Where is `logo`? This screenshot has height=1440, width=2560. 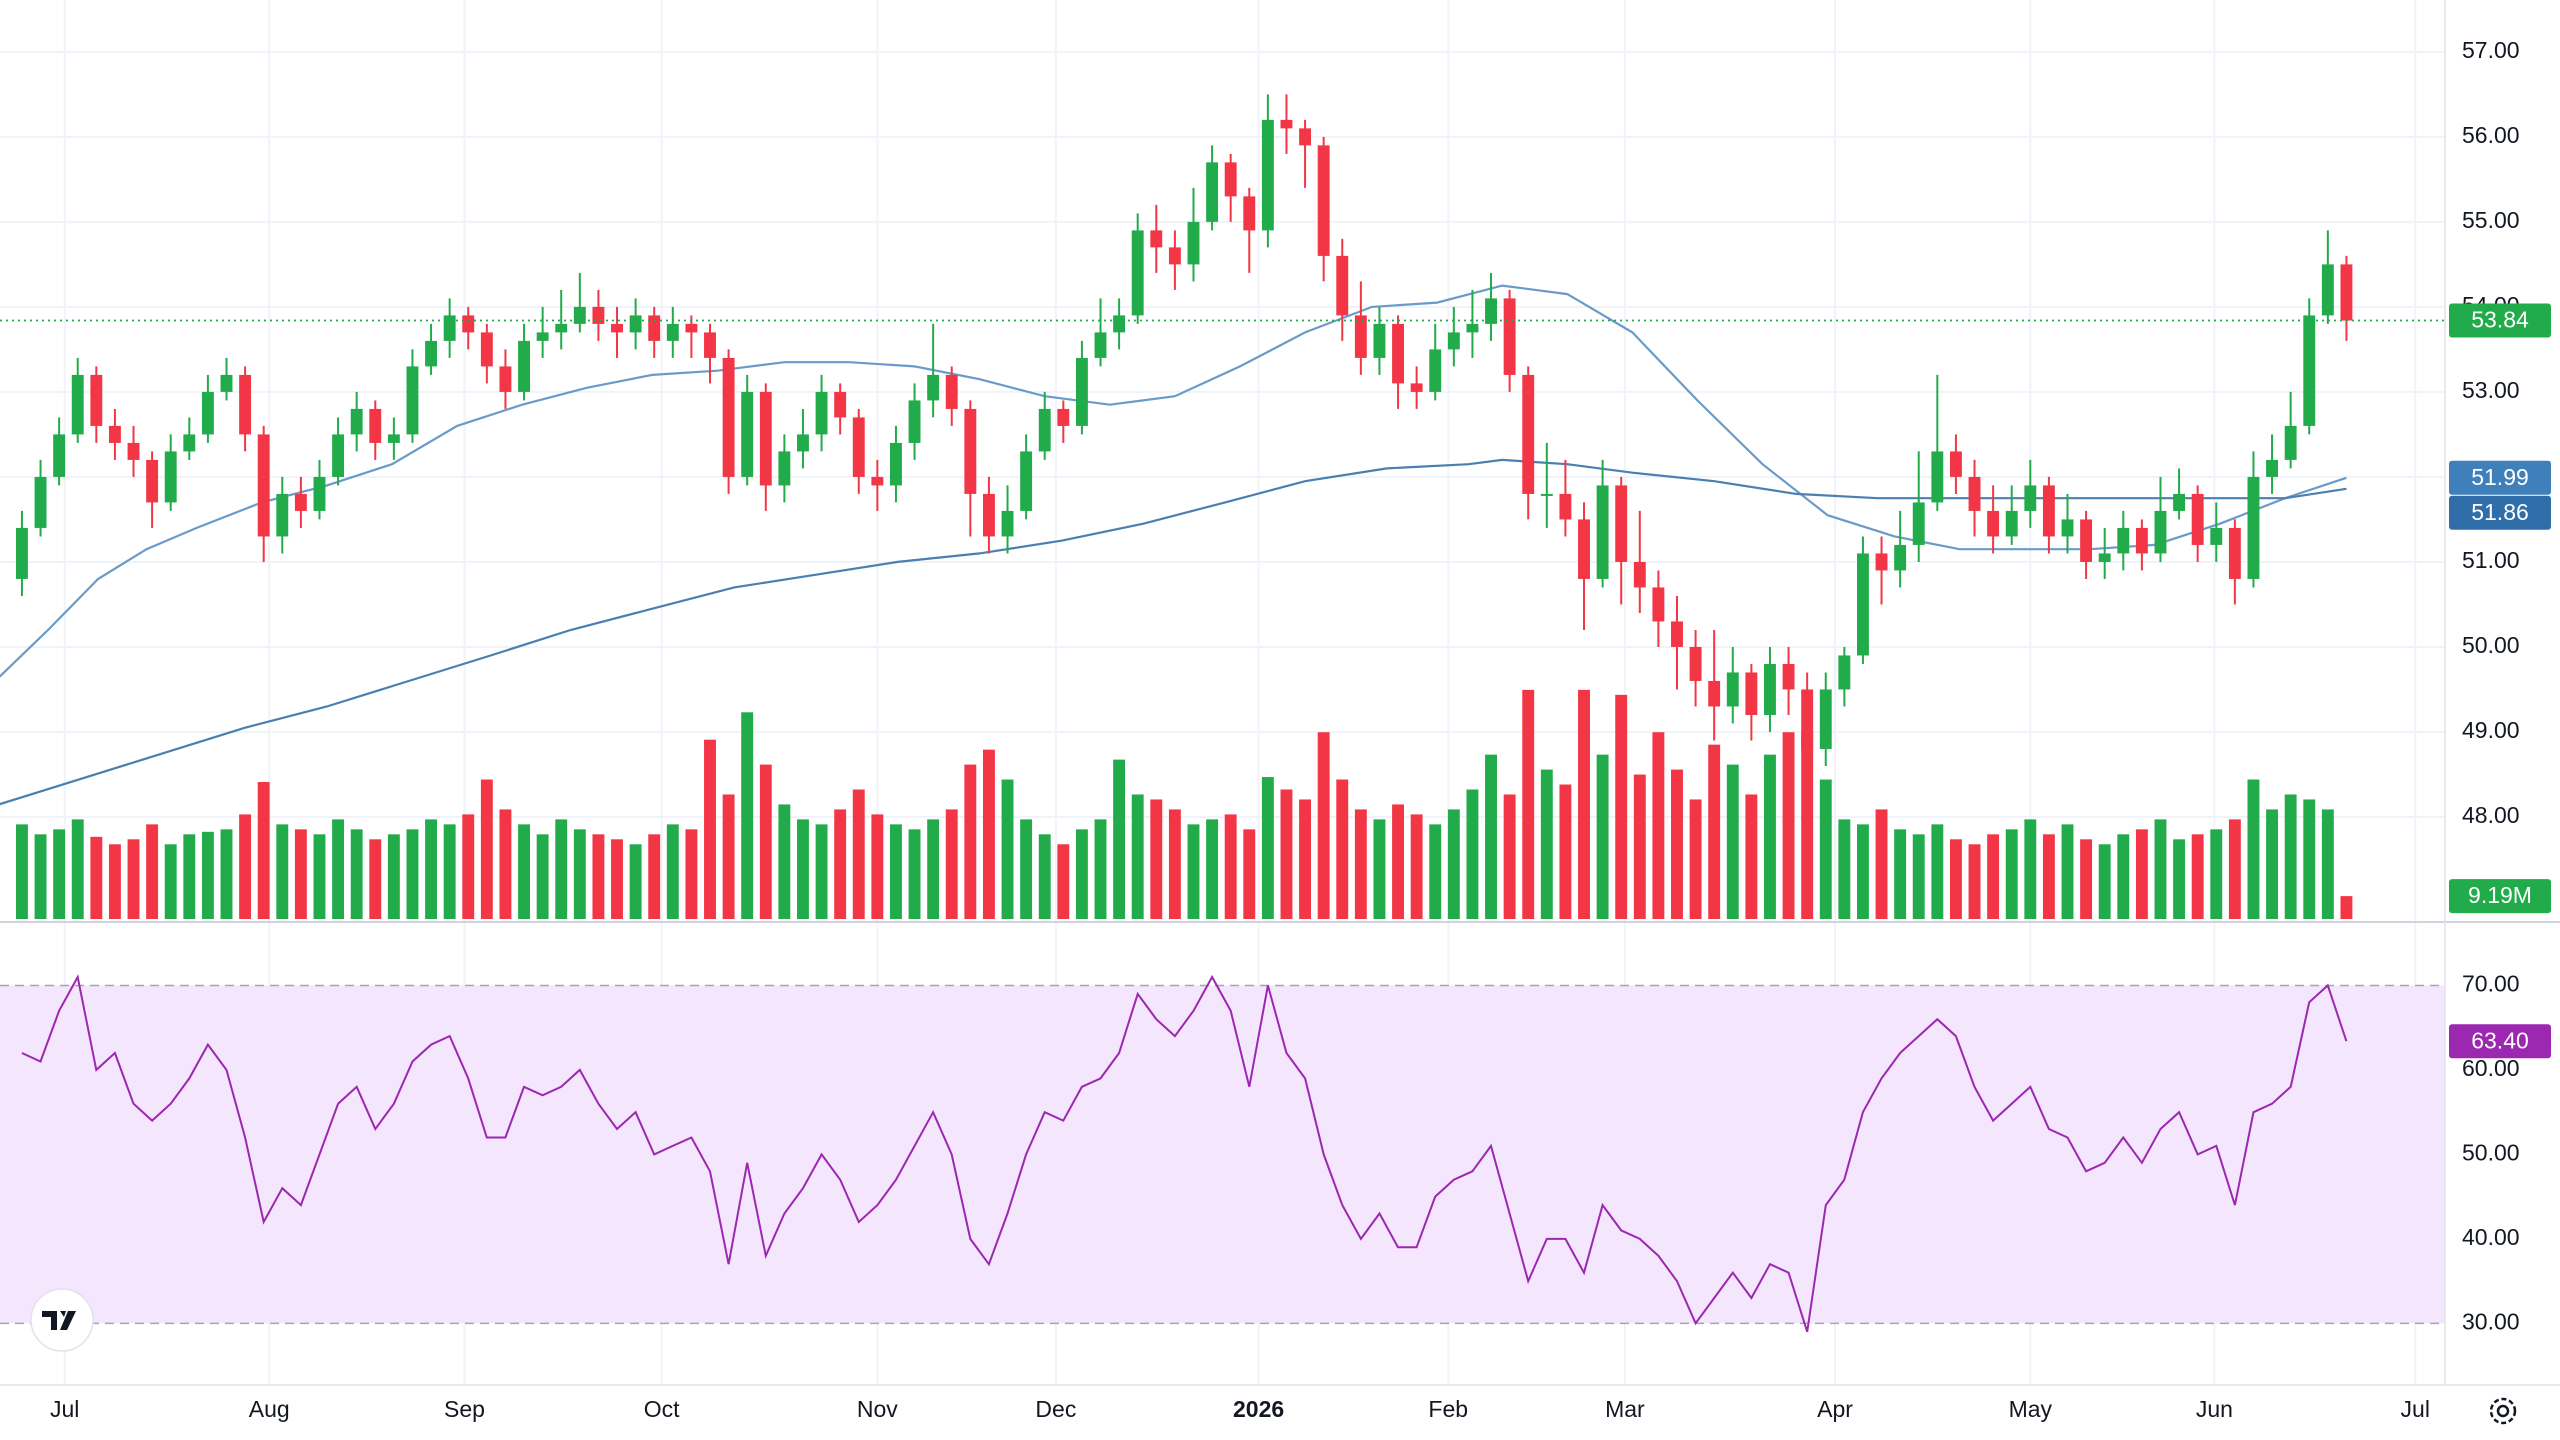
logo is located at coordinates (62, 1320).